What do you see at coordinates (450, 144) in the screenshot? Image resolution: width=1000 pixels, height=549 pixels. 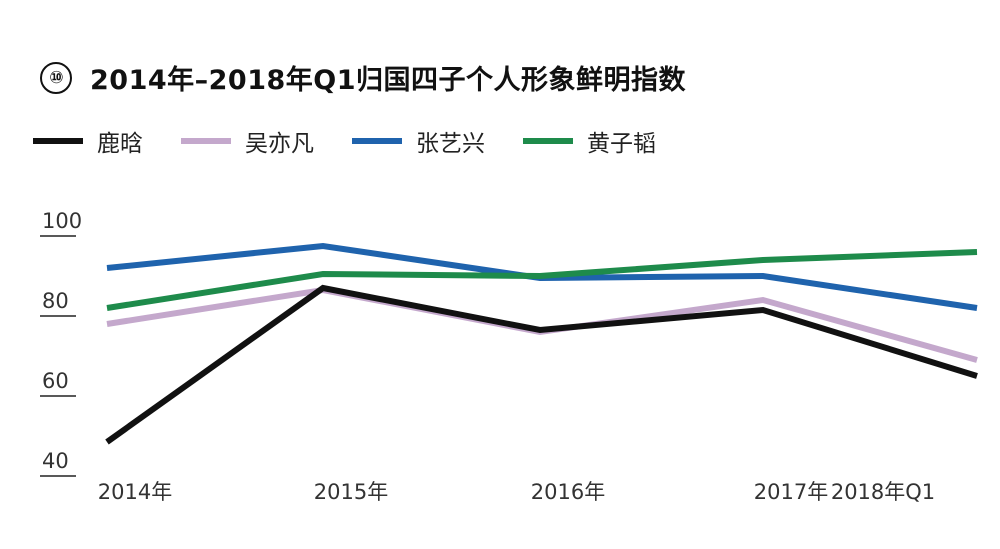 I see `legend-label: 张艺兴` at bounding box center [450, 144].